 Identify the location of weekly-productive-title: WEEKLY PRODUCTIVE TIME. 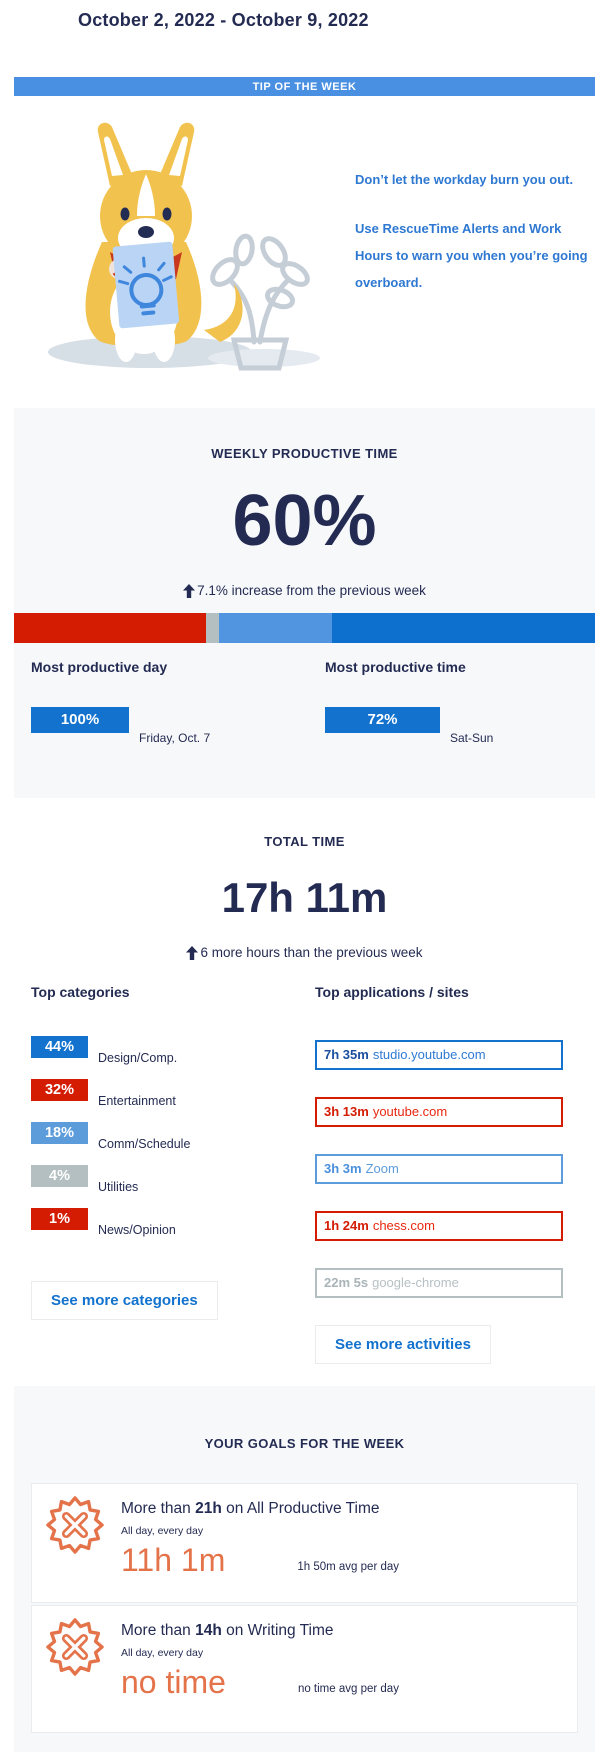
(304, 453).